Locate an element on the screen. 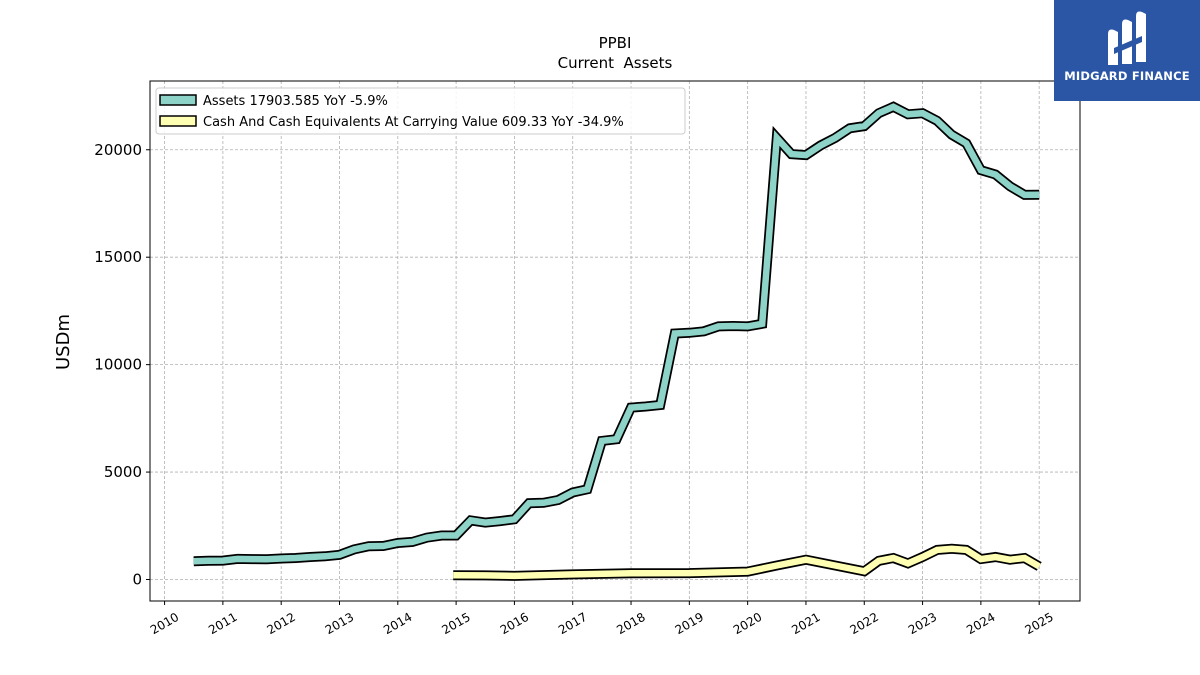 This screenshot has height=675, width=1200. x-tick-label: 2017 is located at coordinates (572, 623).